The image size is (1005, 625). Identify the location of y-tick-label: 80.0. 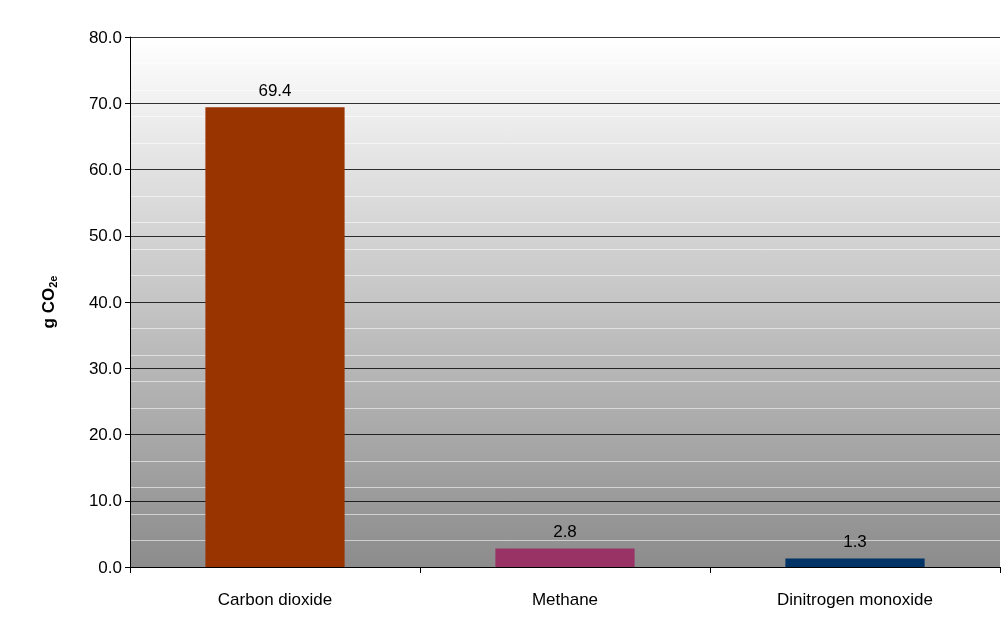
(105, 37).